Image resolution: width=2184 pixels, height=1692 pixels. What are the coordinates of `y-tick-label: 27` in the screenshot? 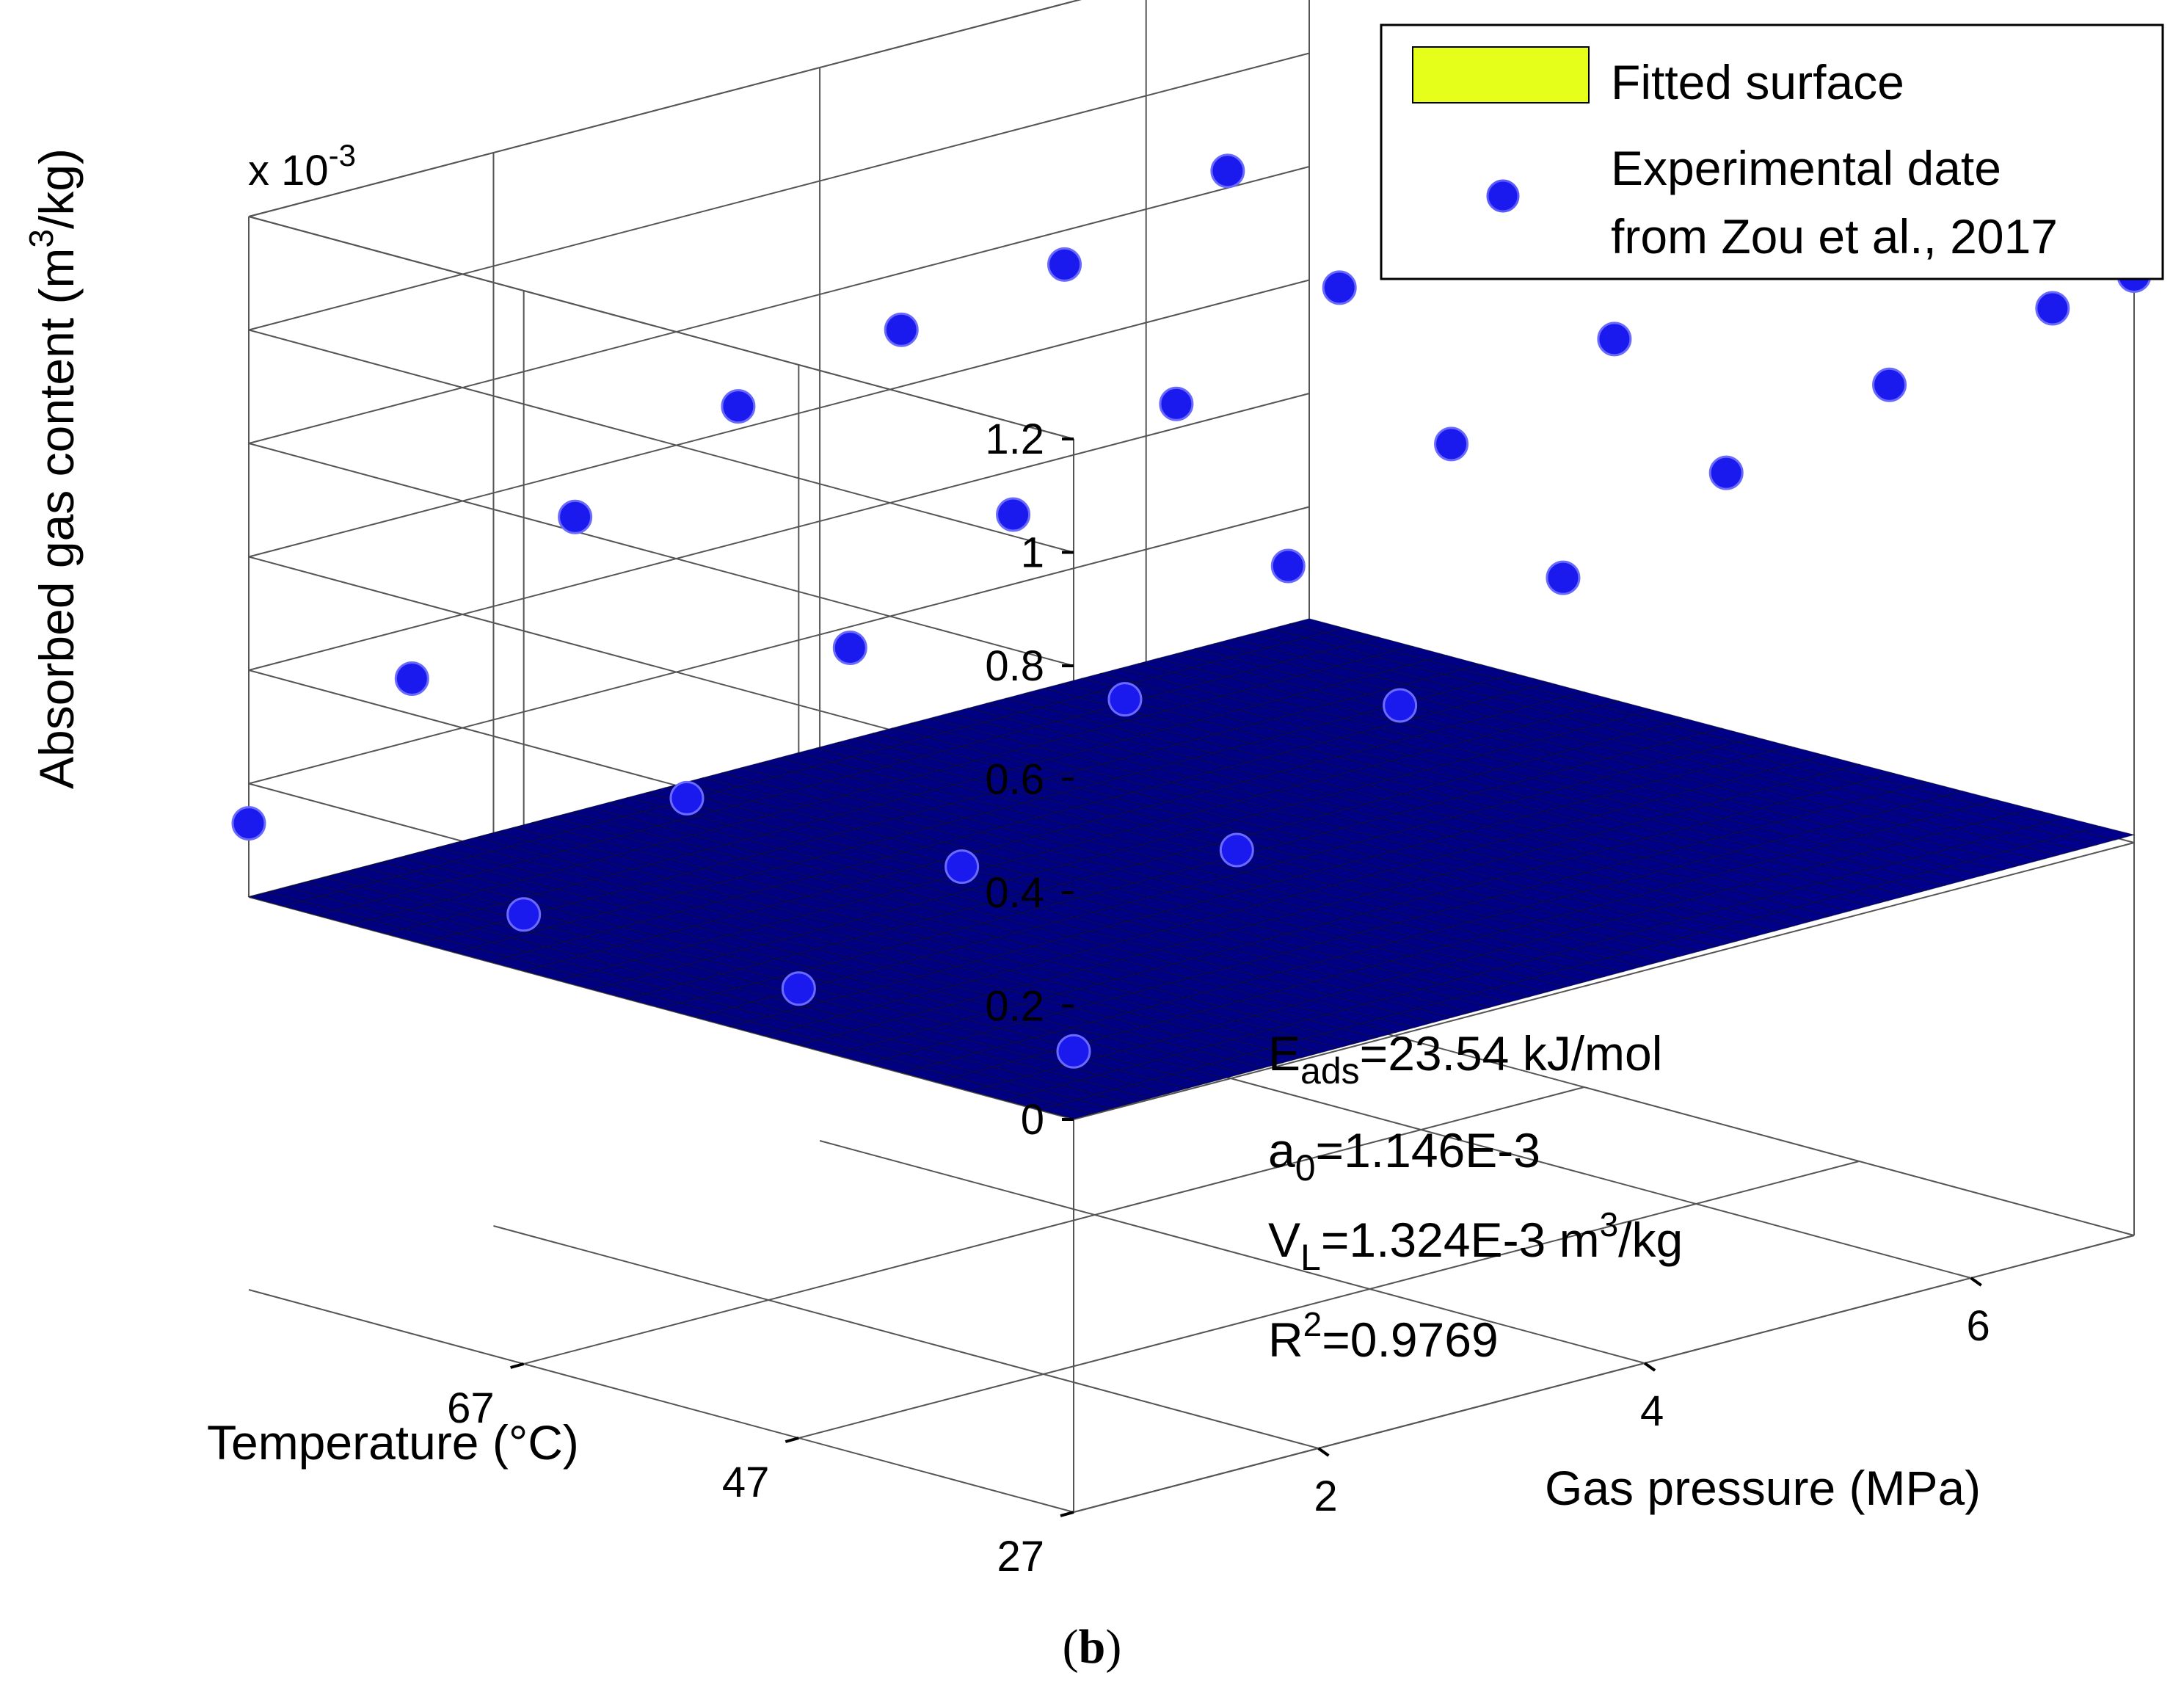 It's located at (1021, 1557).